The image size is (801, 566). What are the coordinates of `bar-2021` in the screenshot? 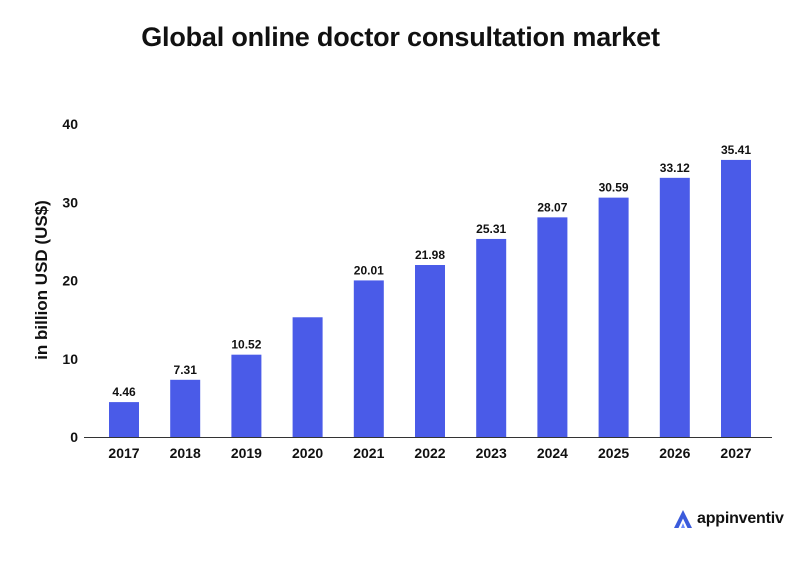 It's located at (368, 358).